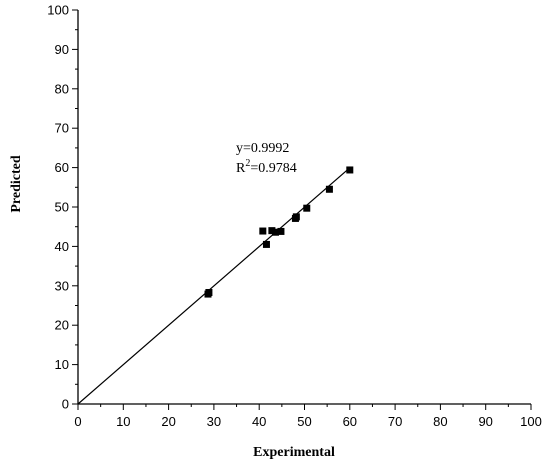 The width and height of the screenshot is (550, 464). I want to click on x-tick-label: 40, so click(259, 421).